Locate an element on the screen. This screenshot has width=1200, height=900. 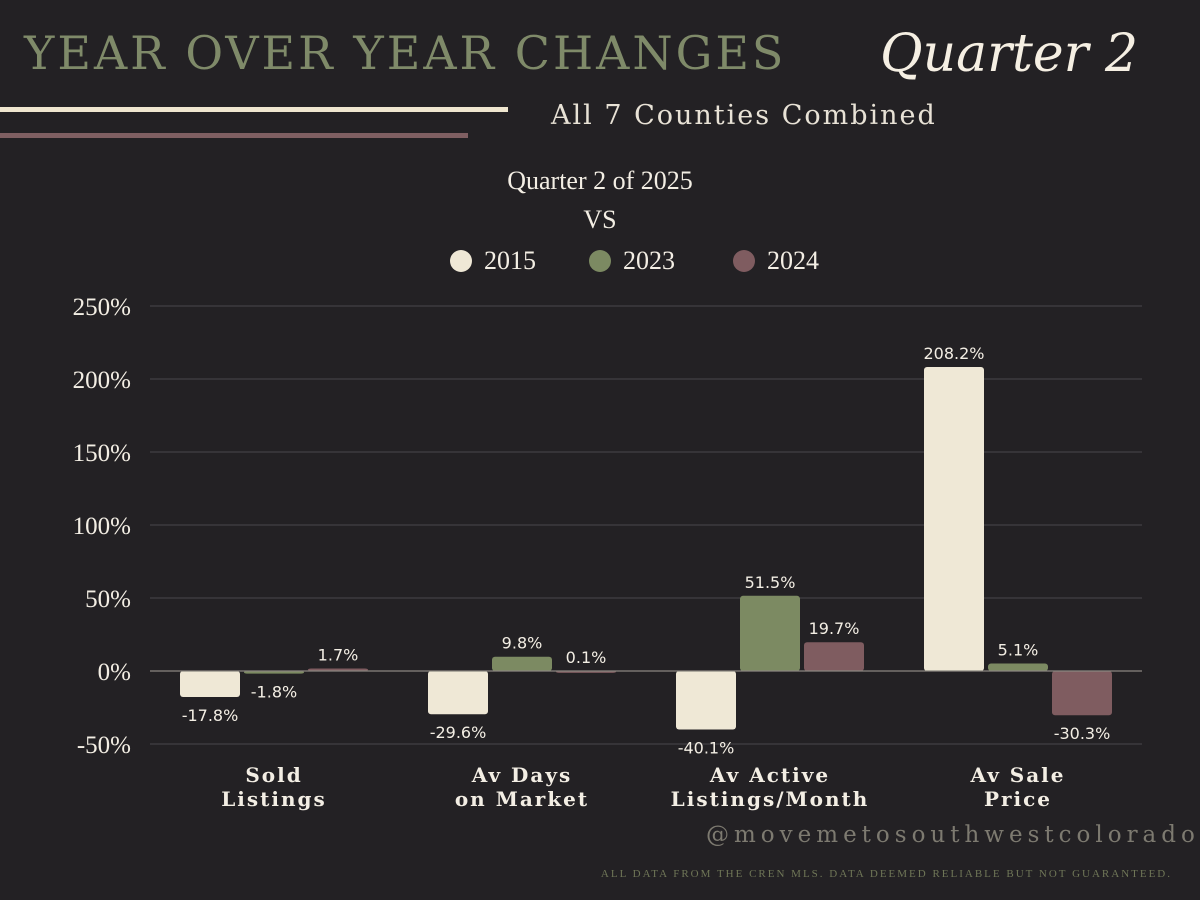
y-tick-label: 50% is located at coordinates (108, 599).